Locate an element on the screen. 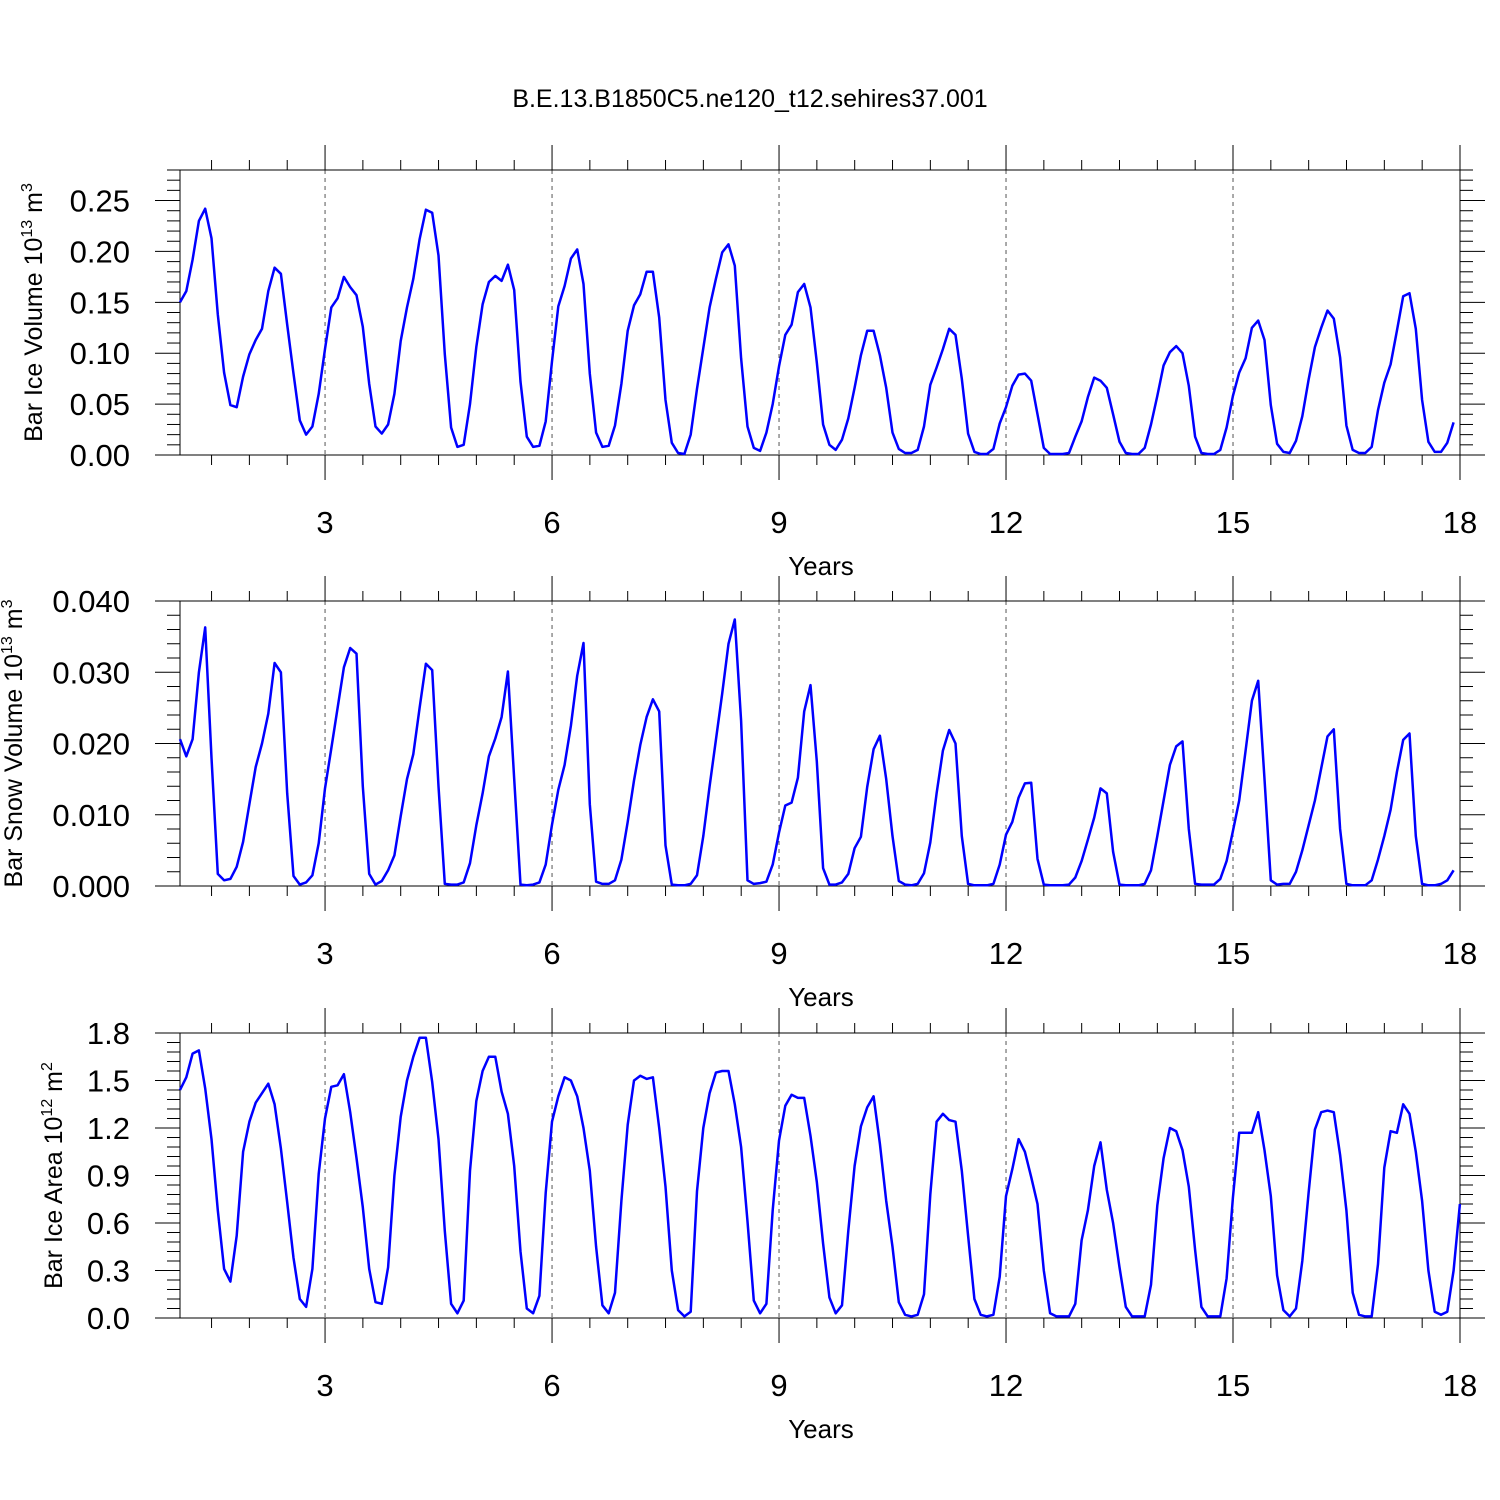  y-axis-title: Bar Snow Volume 1013 m3 is located at coordinates (14, 743).